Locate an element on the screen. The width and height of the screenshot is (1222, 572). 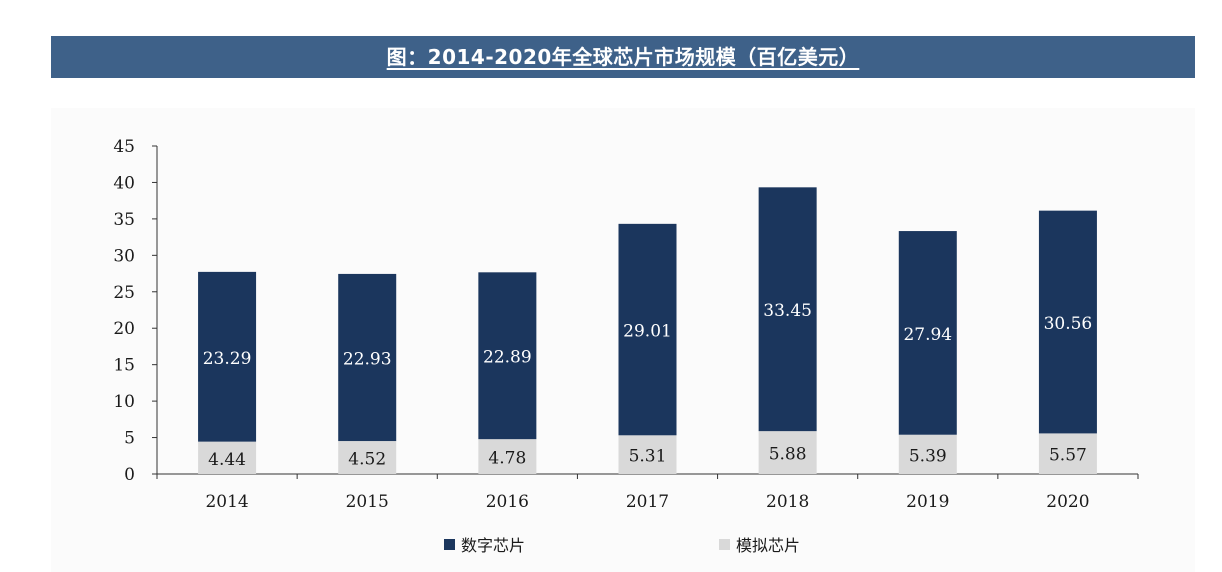
data-label-analog: 4.78 is located at coordinates (507, 459).